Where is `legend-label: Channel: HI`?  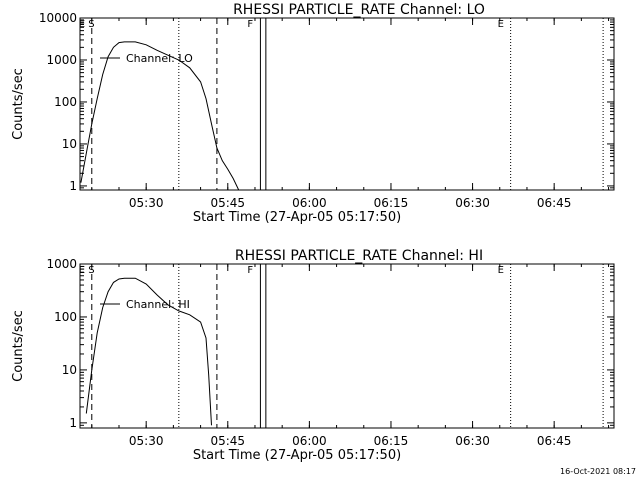
legend-label: Channel: HI is located at coordinates (158, 304).